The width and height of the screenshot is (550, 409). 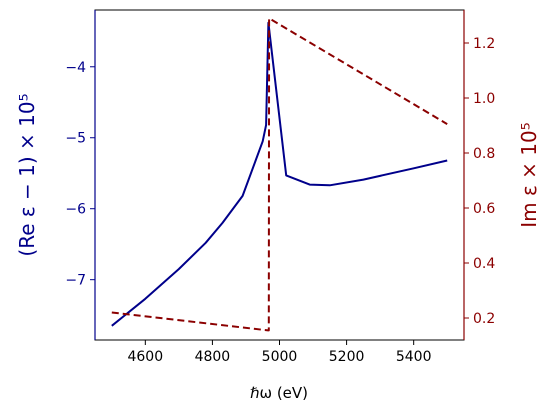 What do you see at coordinates (484, 154) in the screenshot?
I see `right-y-tick-label: 0.8` at bounding box center [484, 154].